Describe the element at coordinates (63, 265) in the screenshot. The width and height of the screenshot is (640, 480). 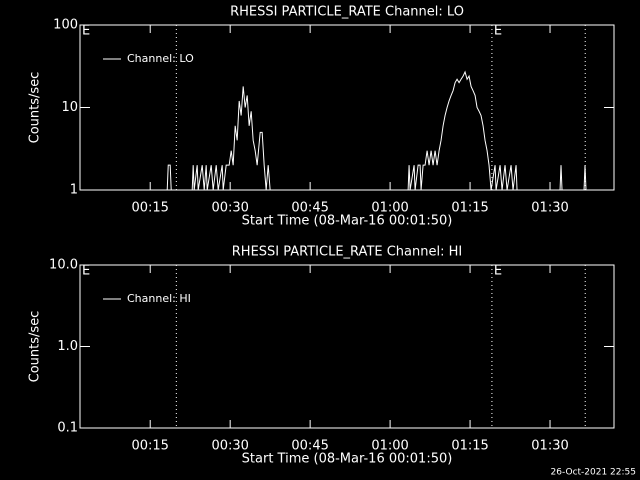
I see `y-tick-label: 10.0` at that location.